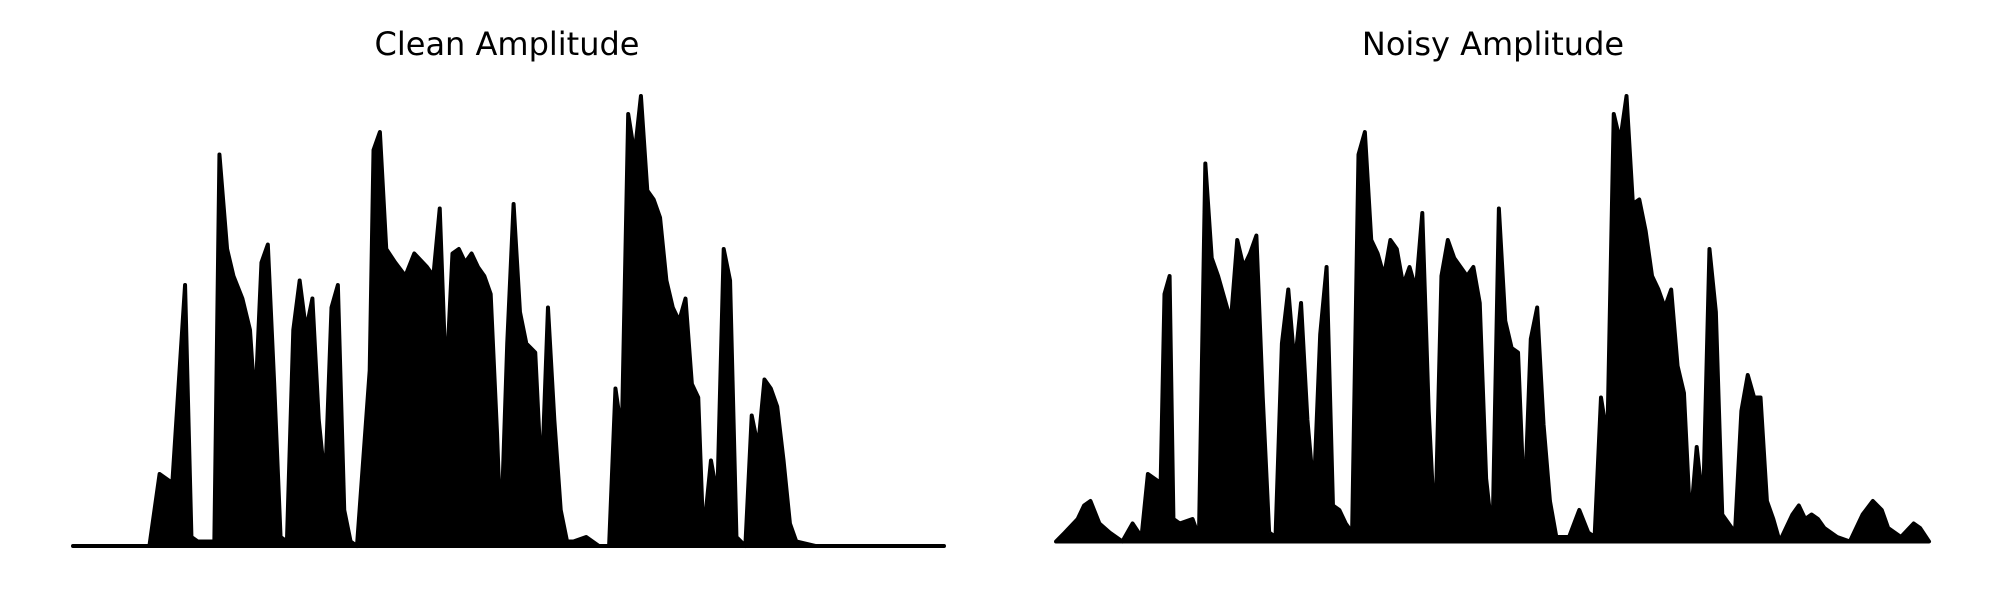 The width and height of the screenshot is (2000, 600). What do you see at coordinates (507, 44) in the screenshot?
I see `chart-title: Clean Amplitude` at bounding box center [507, 44].